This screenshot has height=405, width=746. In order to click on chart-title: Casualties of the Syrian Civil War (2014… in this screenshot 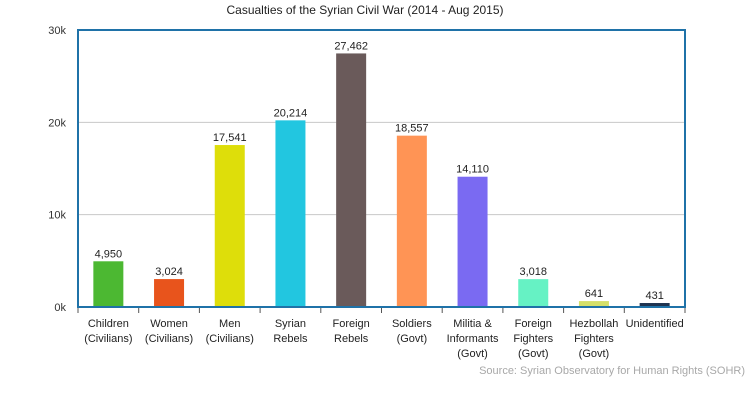, I will do `click(364, 10)`.